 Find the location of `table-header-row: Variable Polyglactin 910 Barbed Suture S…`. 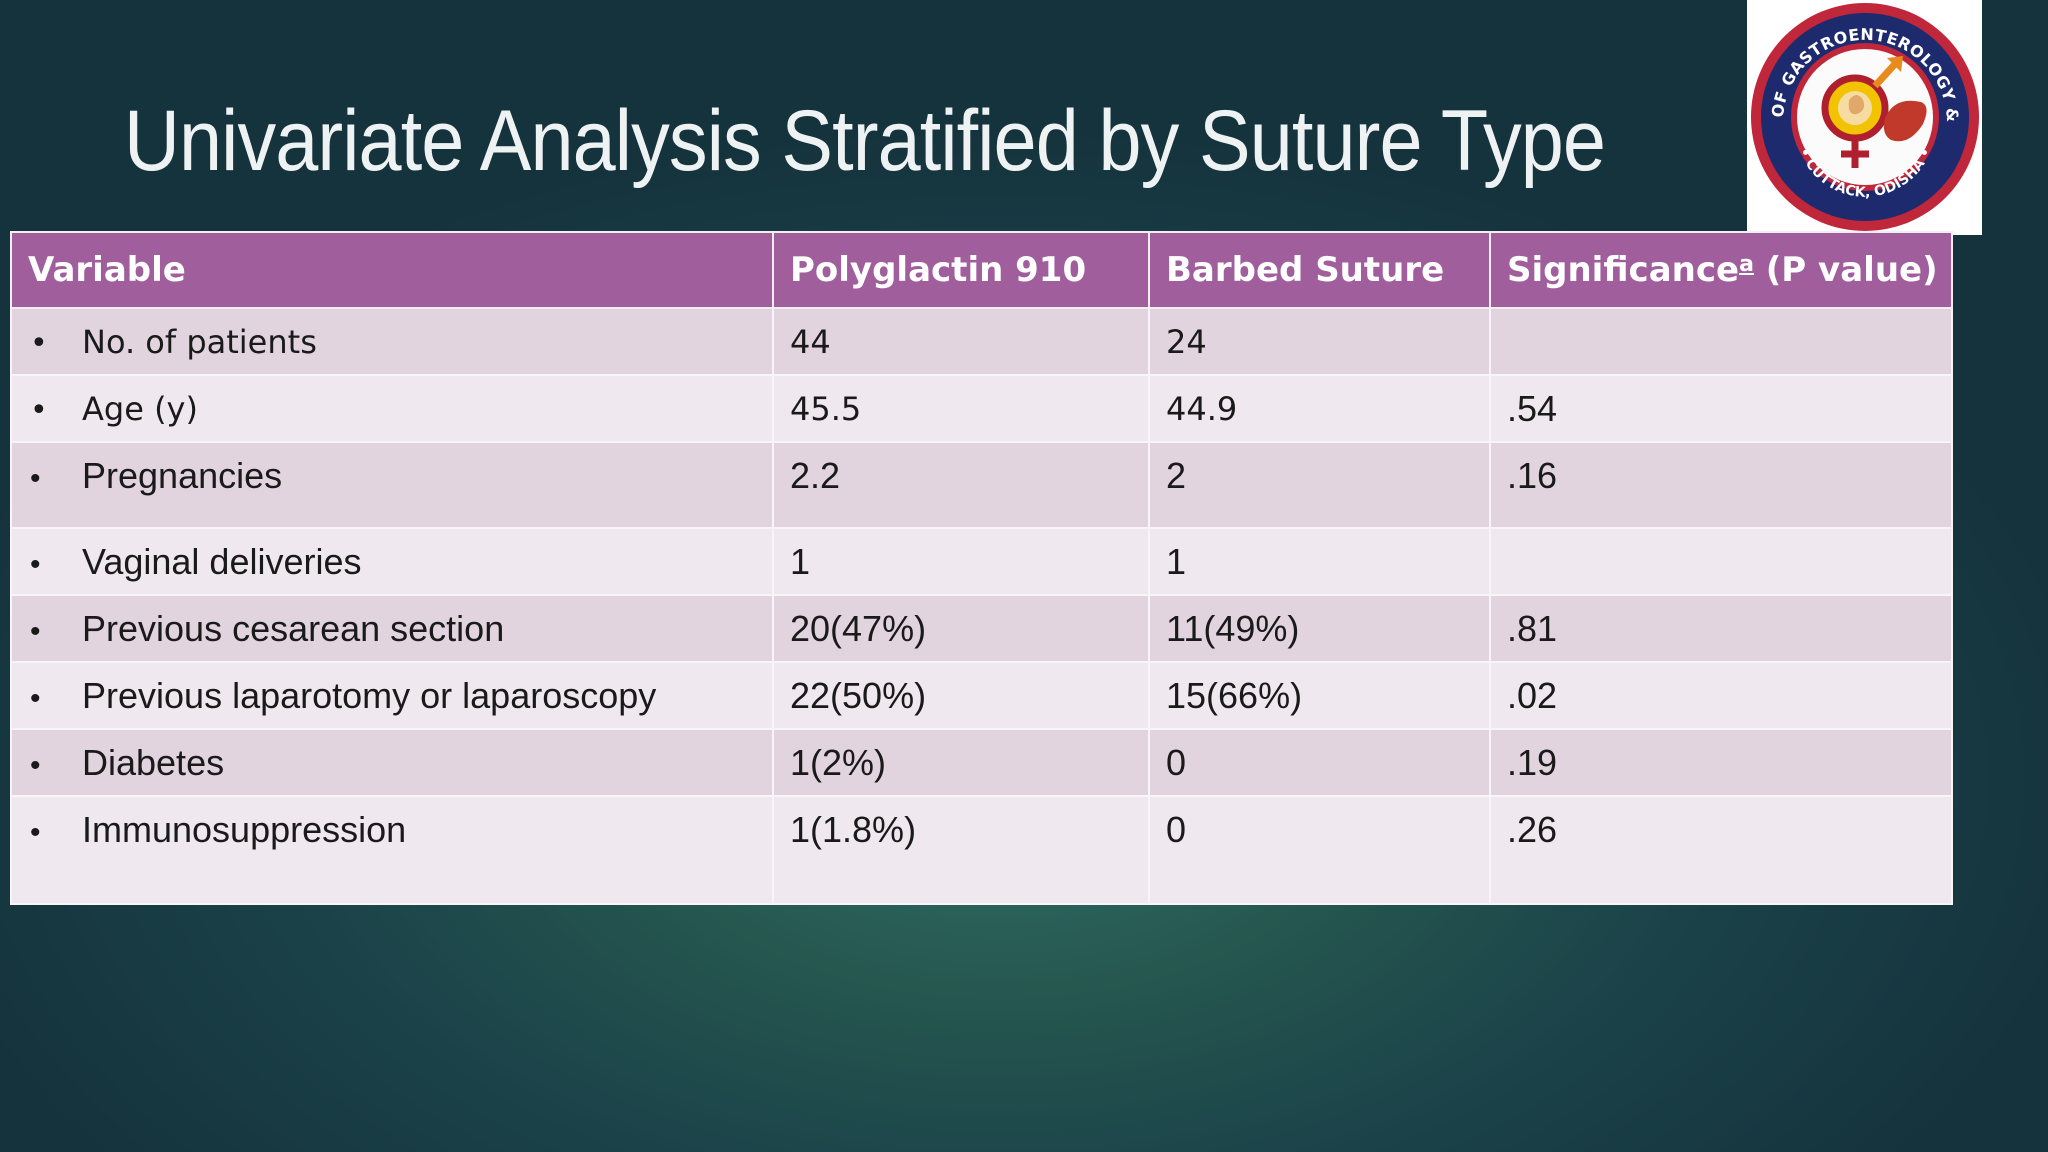

table-header-row: Variable Polyglactin 910 Barbed Suture S… is located at coordinates (981, 270).